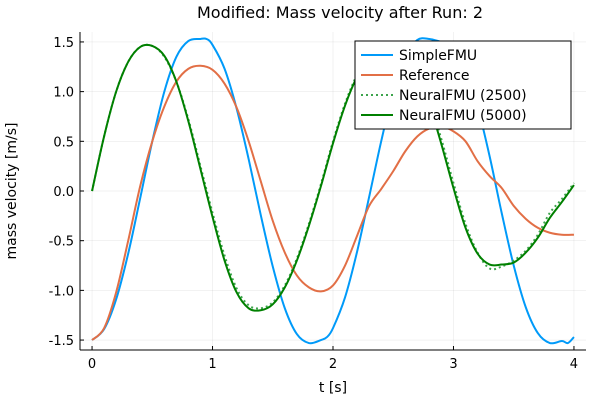 Image resolution: width=600 pixels, height=400 pixels. Describe the element at coordinates (434, 76) in the screenshot. I see `legend-label: Reference` at that location.